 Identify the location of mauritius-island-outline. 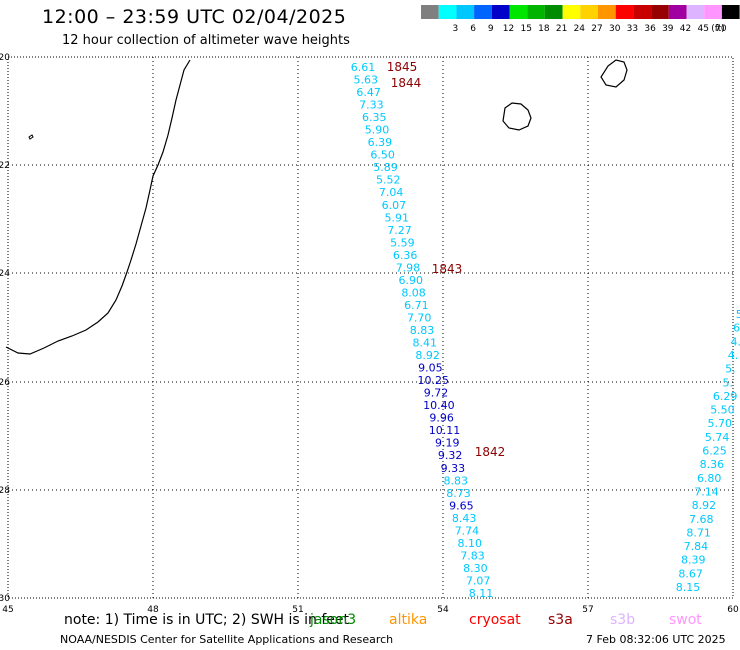
(614, 73).